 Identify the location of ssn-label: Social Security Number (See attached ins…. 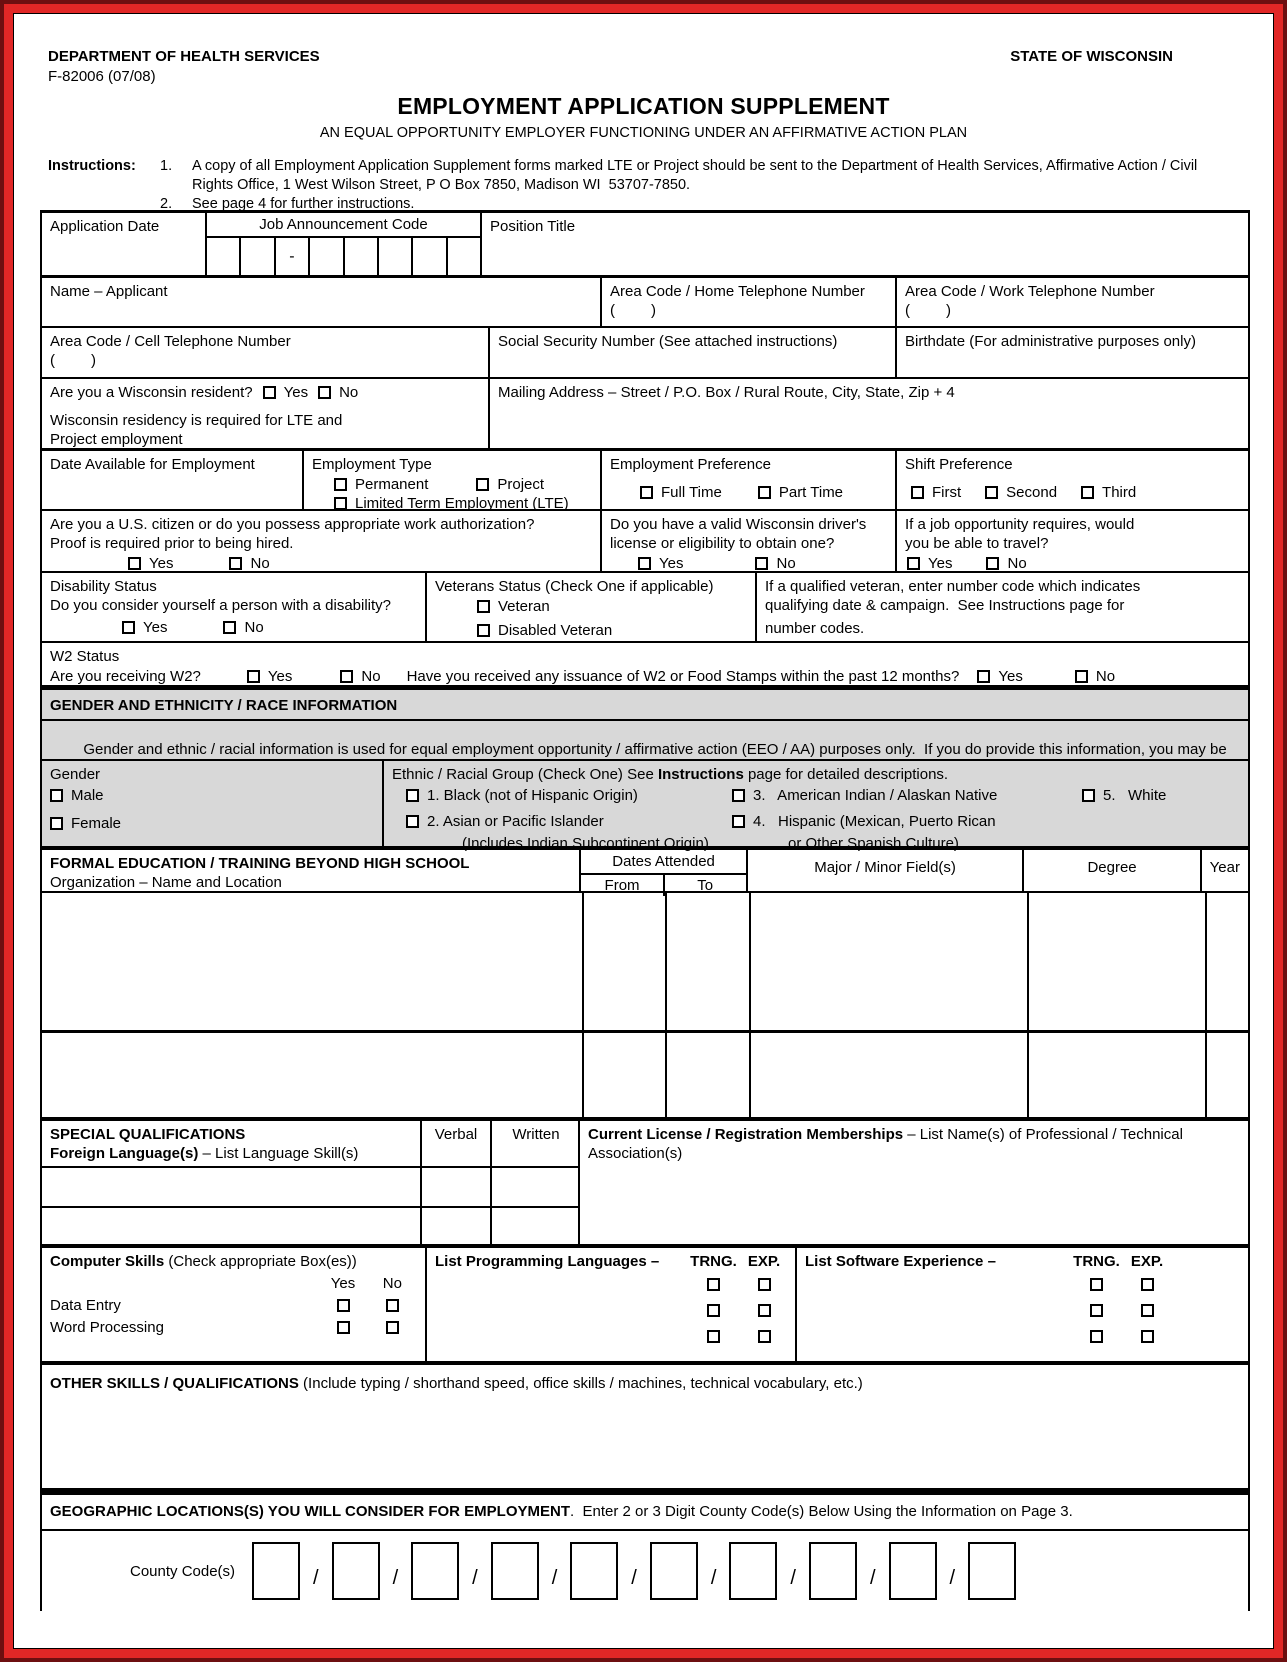
(668, 341).